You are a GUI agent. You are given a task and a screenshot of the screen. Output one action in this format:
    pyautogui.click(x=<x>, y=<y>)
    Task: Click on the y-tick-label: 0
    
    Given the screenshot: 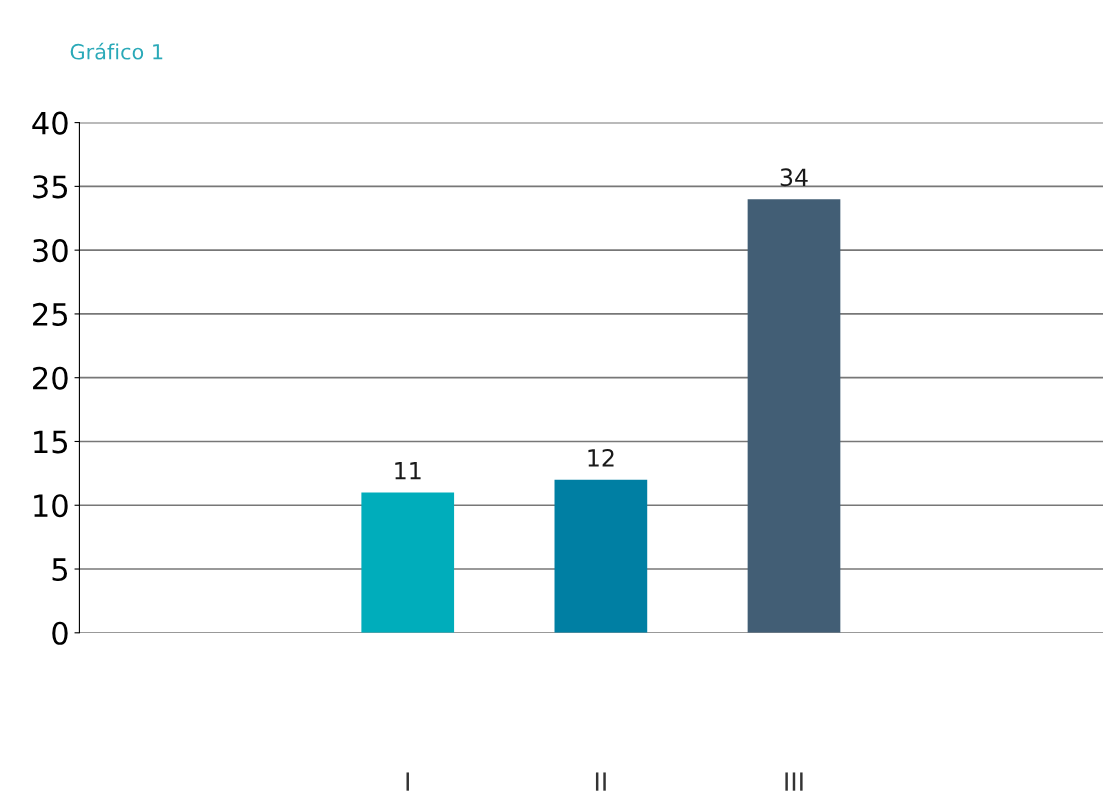 What is the action you would take?
    pyautogui.click(x=60, y=633)
    